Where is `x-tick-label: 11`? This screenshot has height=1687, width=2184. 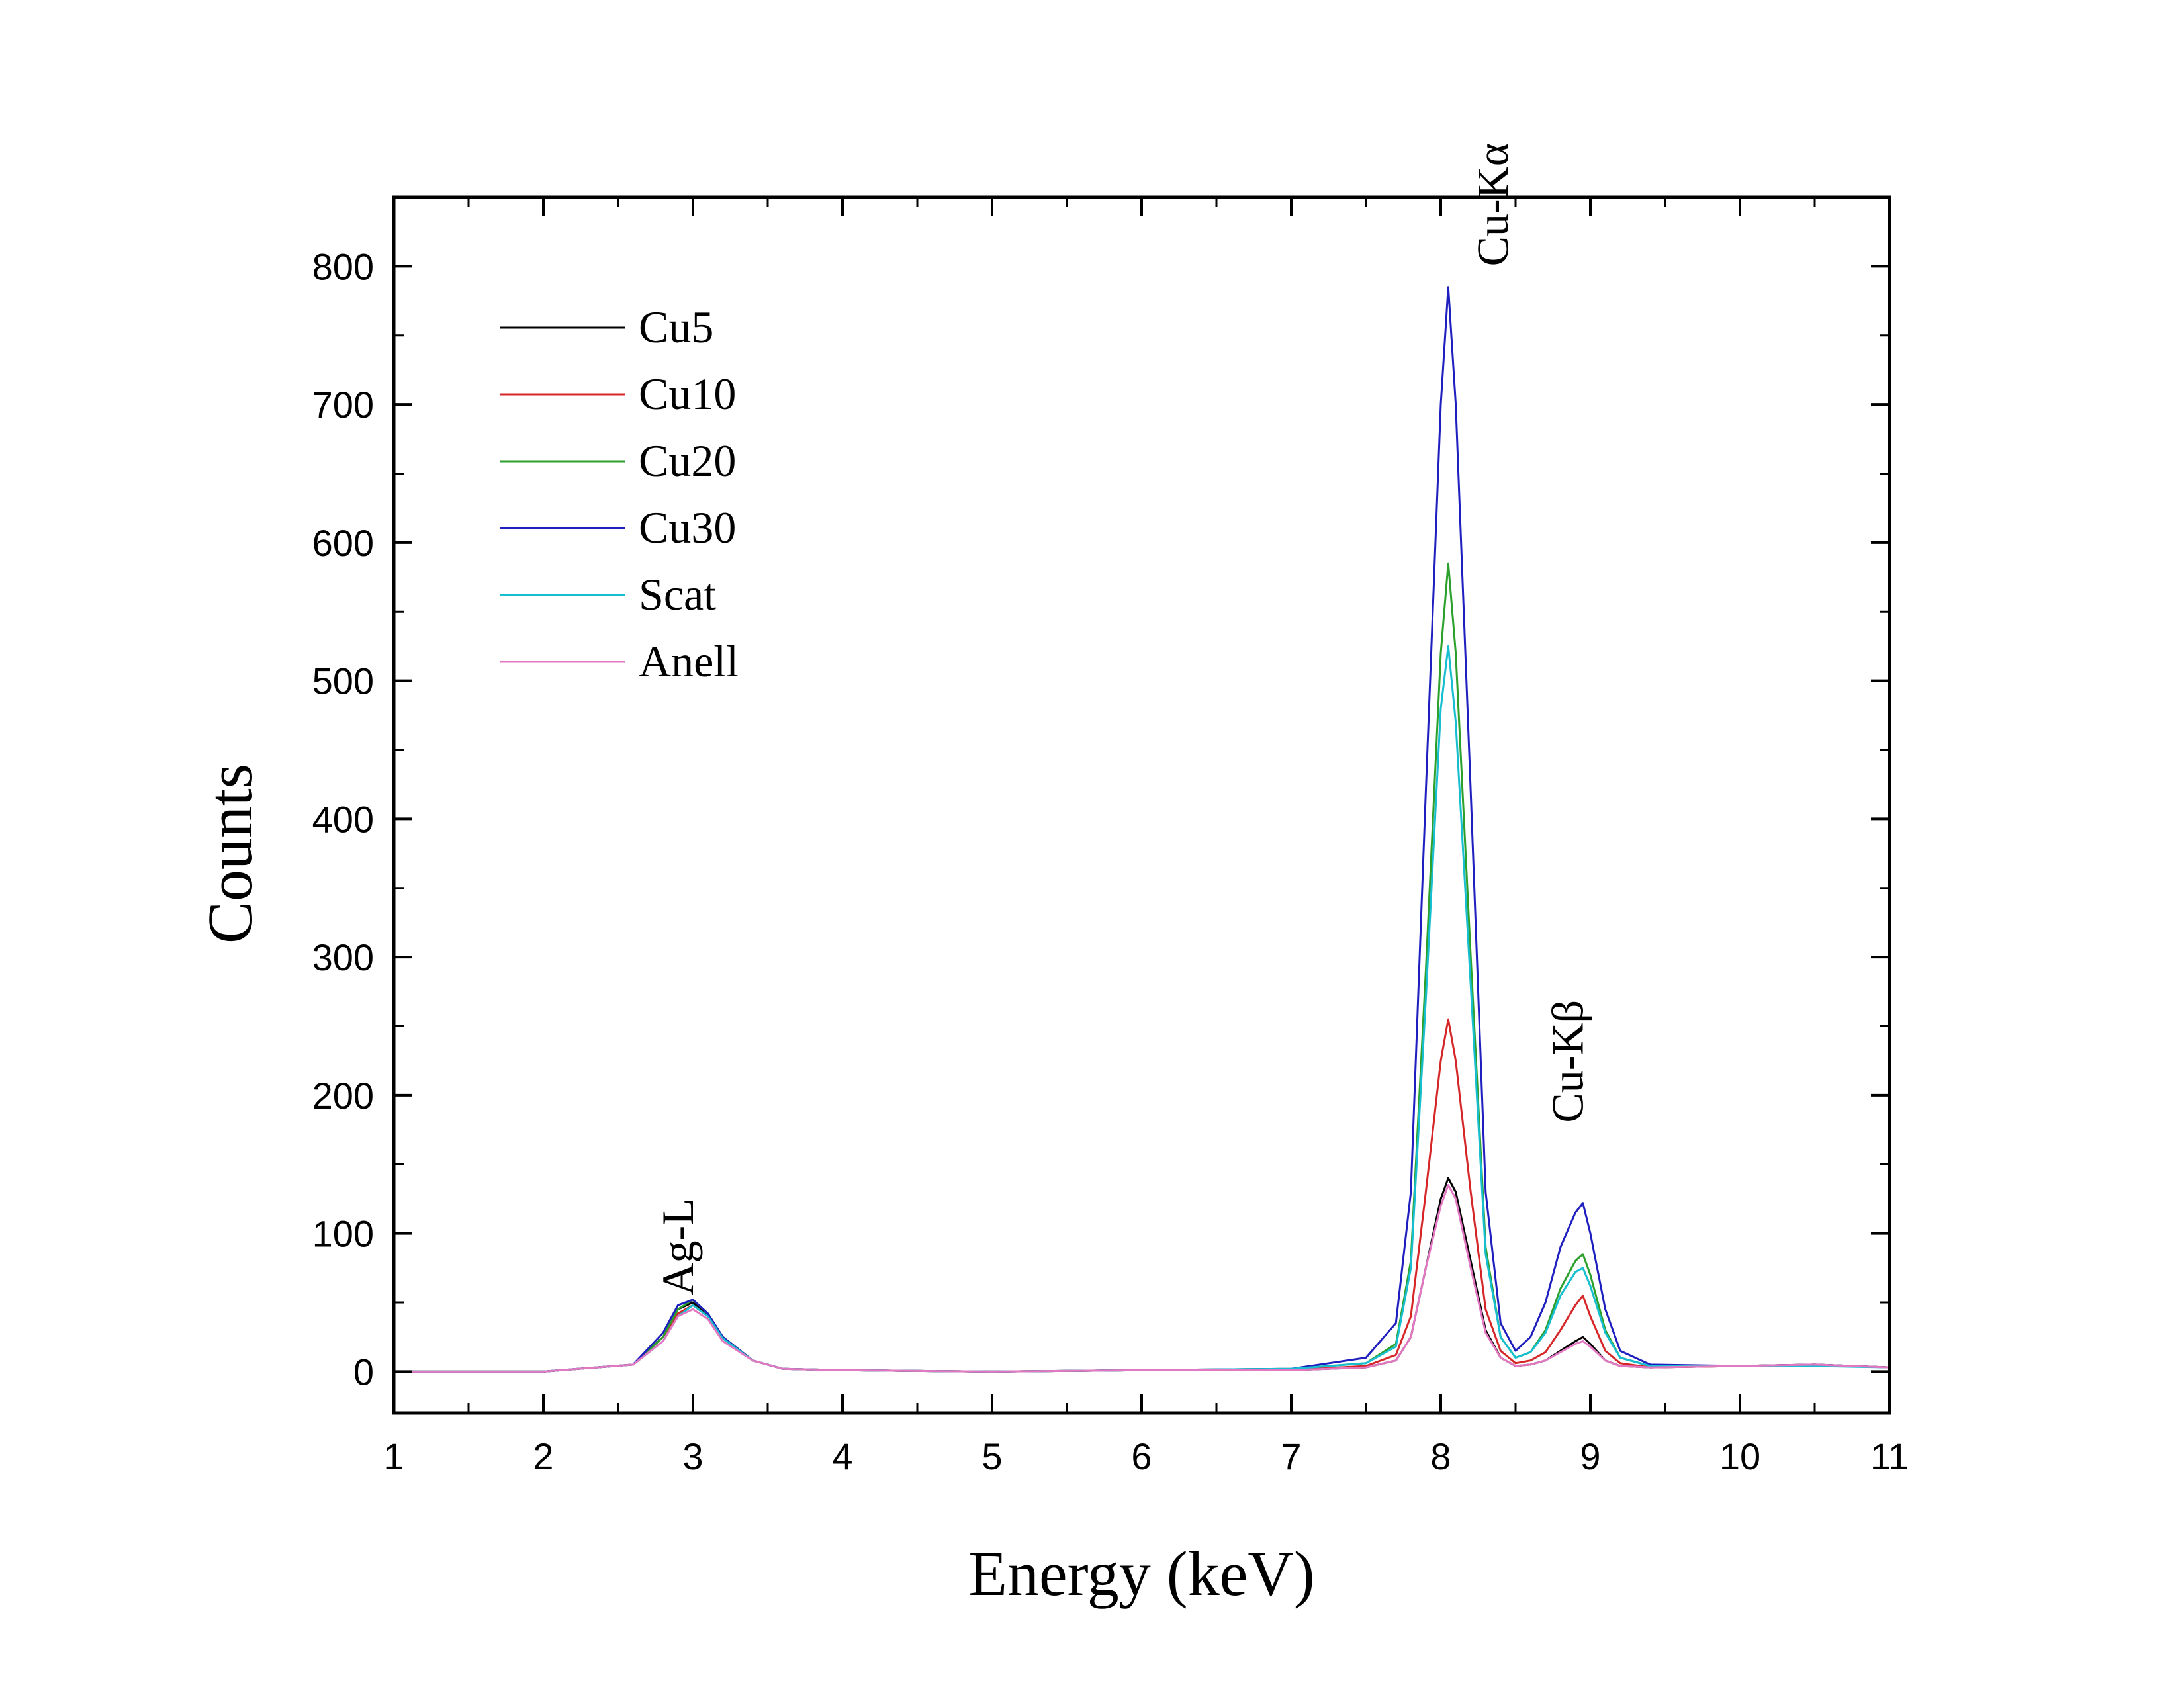 x-tick-label: 11 is located at coordinates (1889, 1456).